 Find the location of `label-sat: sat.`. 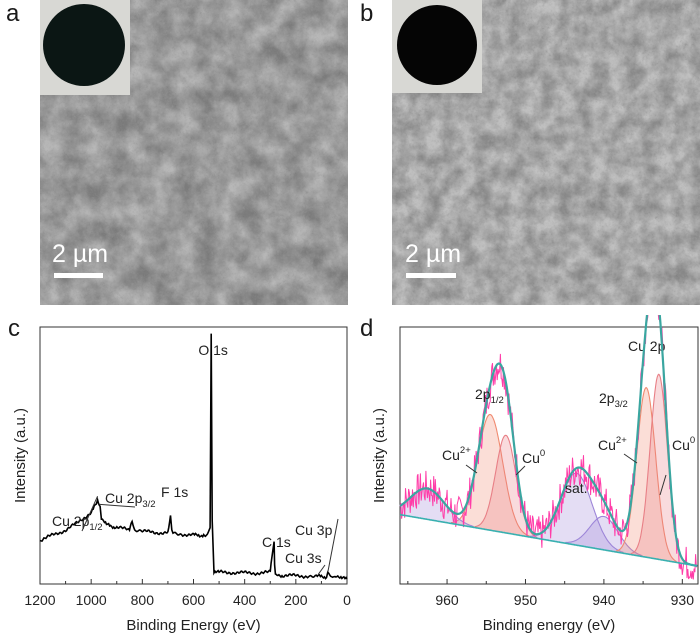

label-sat: sat. is located at coordinates (576, 488).